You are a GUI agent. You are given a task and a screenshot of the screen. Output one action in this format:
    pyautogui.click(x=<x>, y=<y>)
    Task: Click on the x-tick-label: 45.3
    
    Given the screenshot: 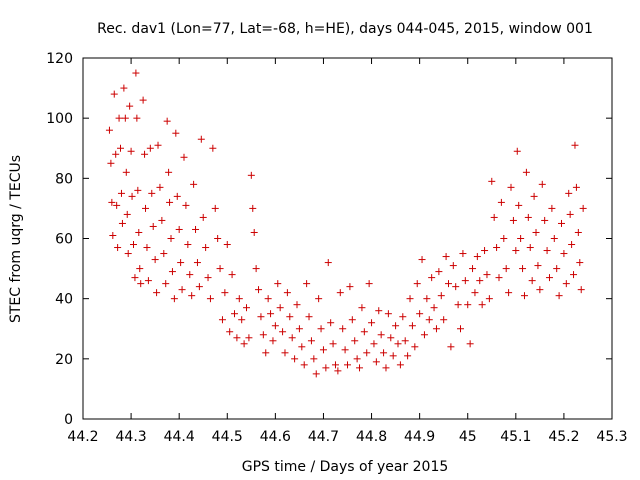 What is the action you would take?
    pyautogui.click(x=611, y=437)
    